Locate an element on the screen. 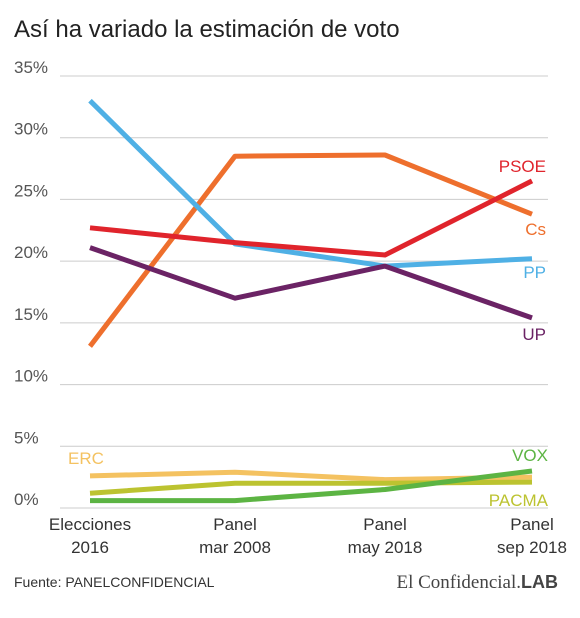  series-line-psoe is located at coordinates (311, 218).